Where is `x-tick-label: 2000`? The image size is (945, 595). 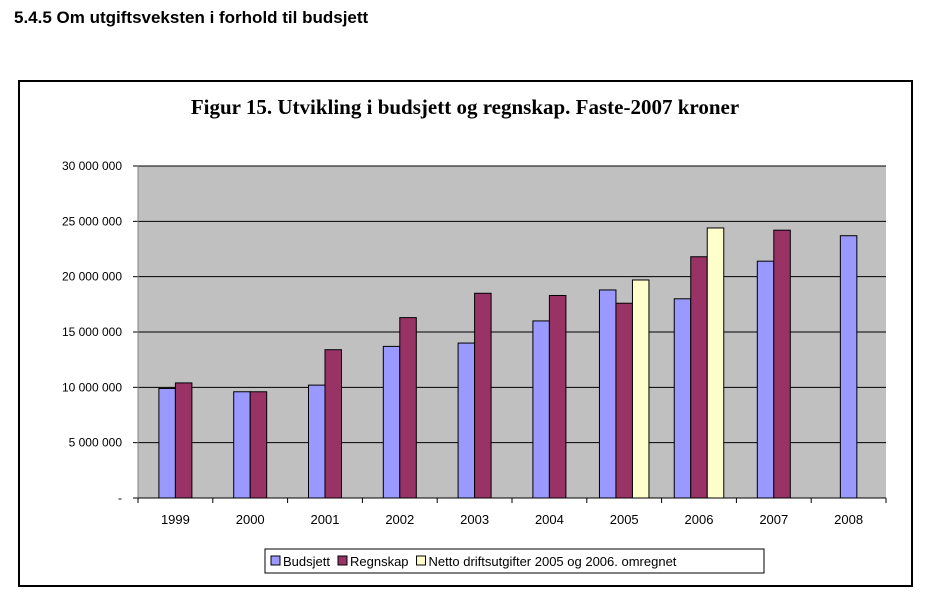 x-tick-label: 2000 is located at coordinates (250, 519).